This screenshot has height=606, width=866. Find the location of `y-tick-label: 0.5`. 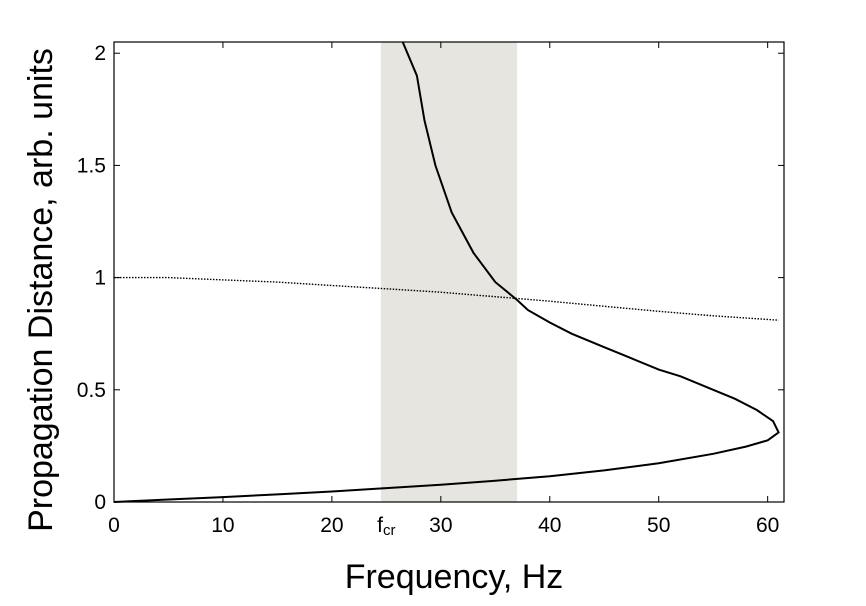

y-tick-label: 0.5 is located at coordinates (91, 390).